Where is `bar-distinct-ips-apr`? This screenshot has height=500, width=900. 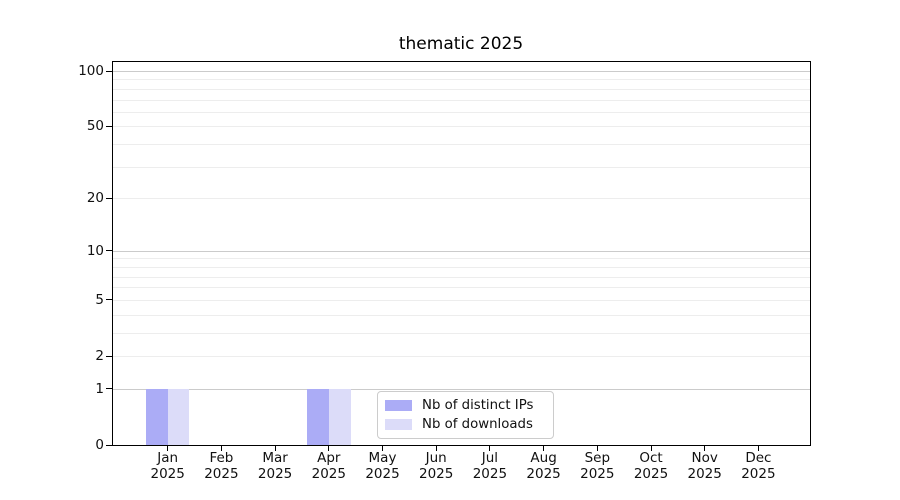 bar-distinct-ips-apr is located at coordinates (318, 416).